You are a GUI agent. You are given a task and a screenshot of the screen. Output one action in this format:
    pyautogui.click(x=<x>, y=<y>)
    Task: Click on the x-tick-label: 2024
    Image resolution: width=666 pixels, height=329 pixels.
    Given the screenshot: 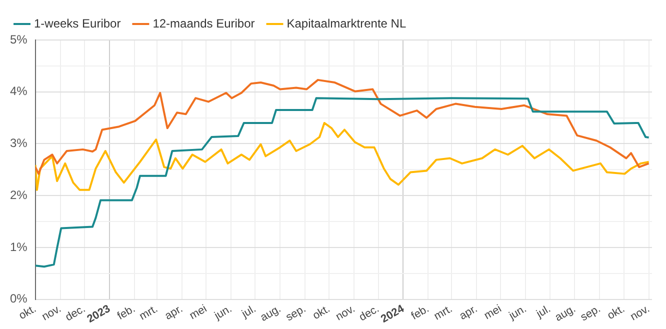 What is the action you would take?
    pyautogui.click(x=393, y=314)
    